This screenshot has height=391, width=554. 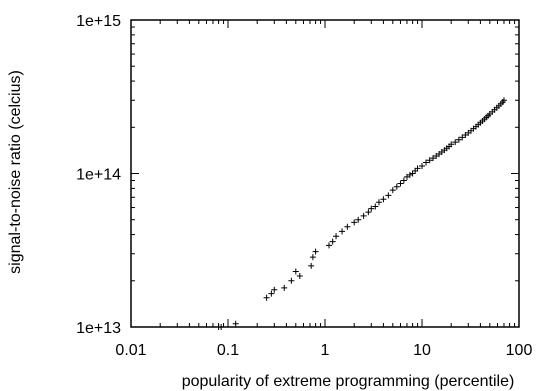 I want to click on x-tick-label: 0.1, so click(x=228, y=350).